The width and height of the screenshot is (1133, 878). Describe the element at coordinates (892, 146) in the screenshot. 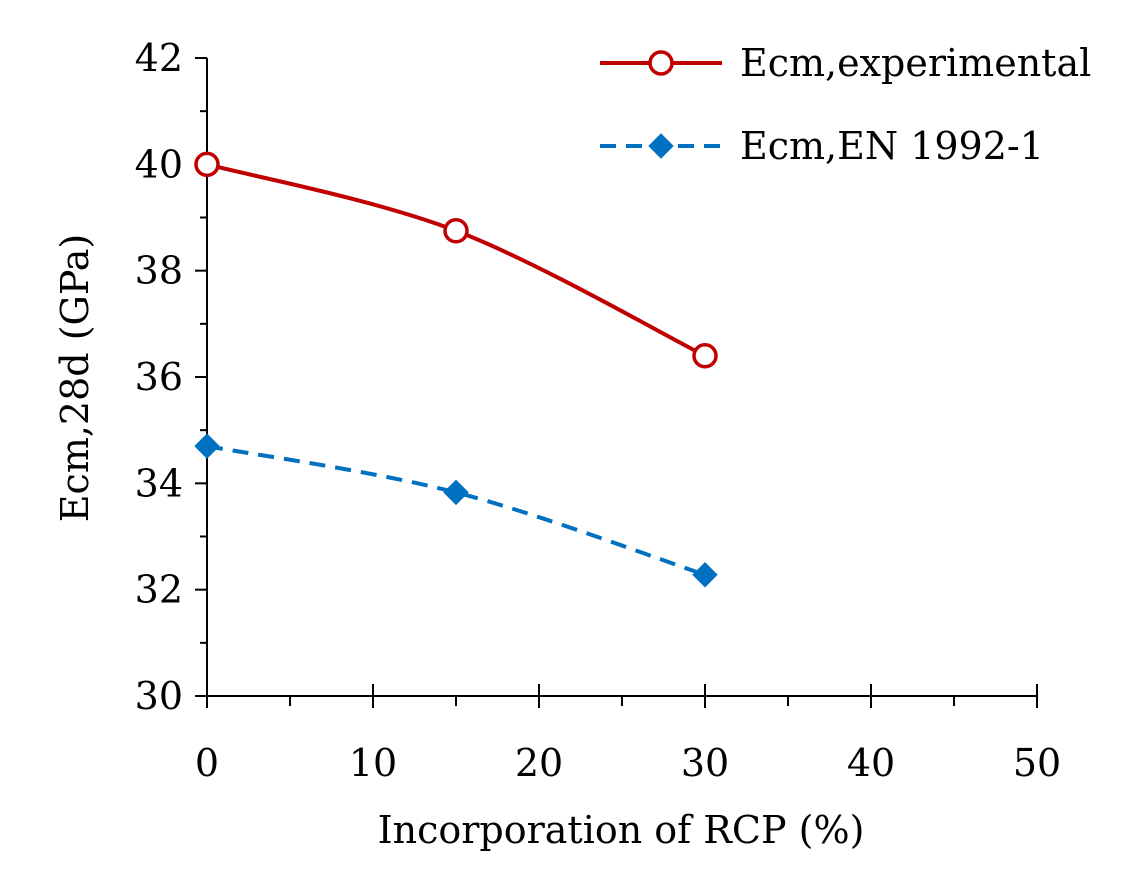

I see `legend-label-2: Ecm,EN 1992-1` at that location.